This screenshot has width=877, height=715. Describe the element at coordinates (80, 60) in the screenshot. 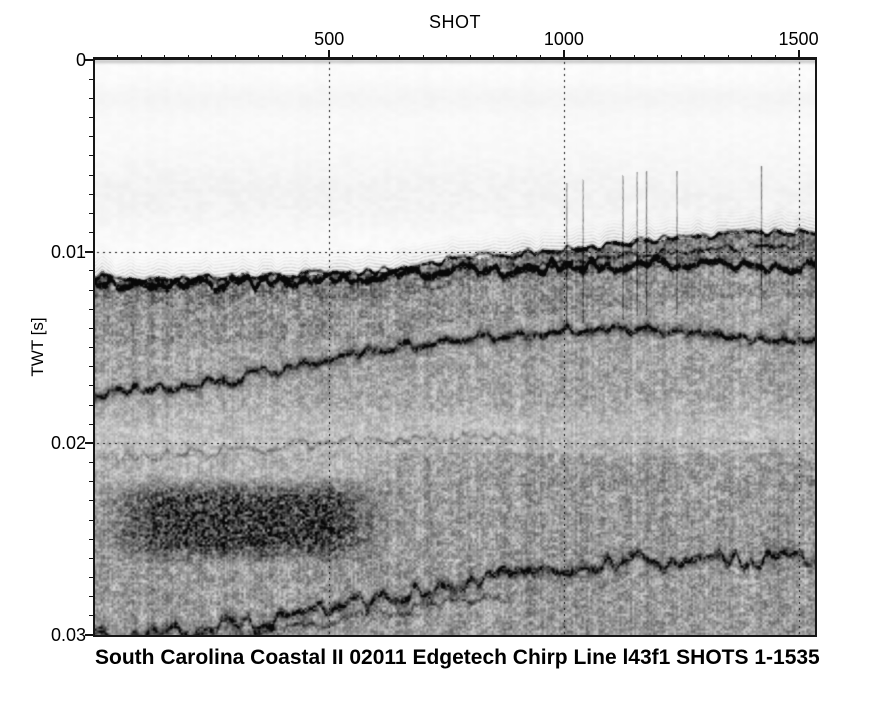

I see `y-tick-label: 0` at that location.